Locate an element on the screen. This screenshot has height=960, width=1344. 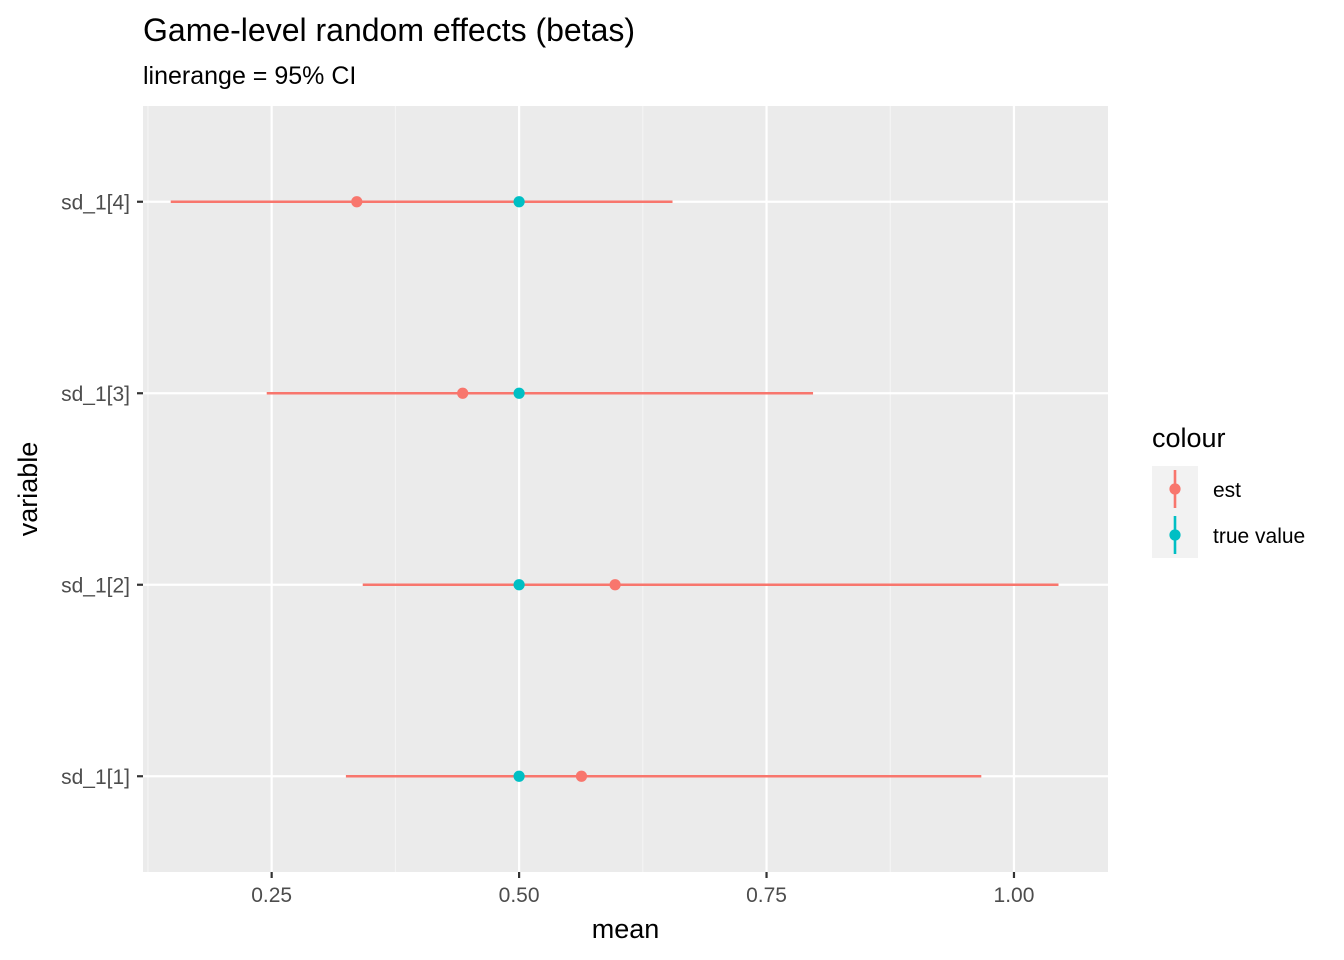
y-tick-label: sd_1[4] is located at coordinates (95, 202).